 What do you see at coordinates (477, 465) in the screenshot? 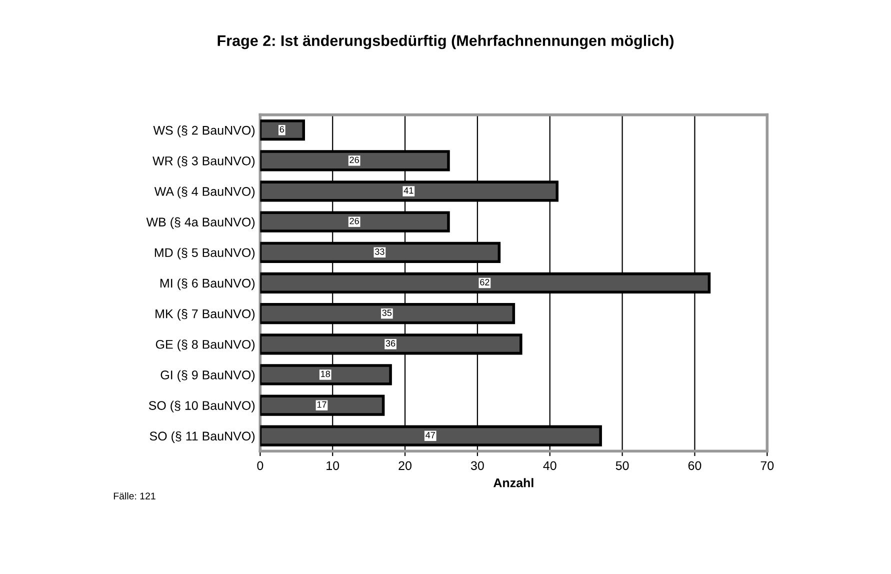
I see `x-tick-label: 30` at bounding box center [477, 465].